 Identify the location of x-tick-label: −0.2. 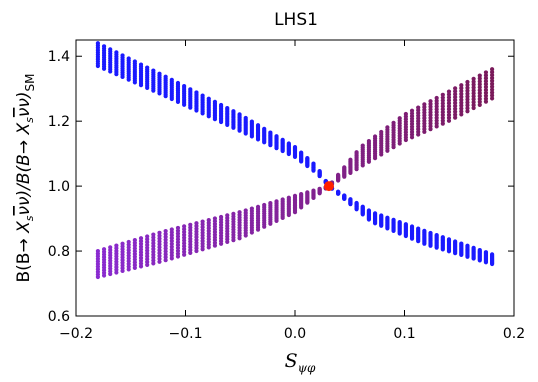
(76, 334).